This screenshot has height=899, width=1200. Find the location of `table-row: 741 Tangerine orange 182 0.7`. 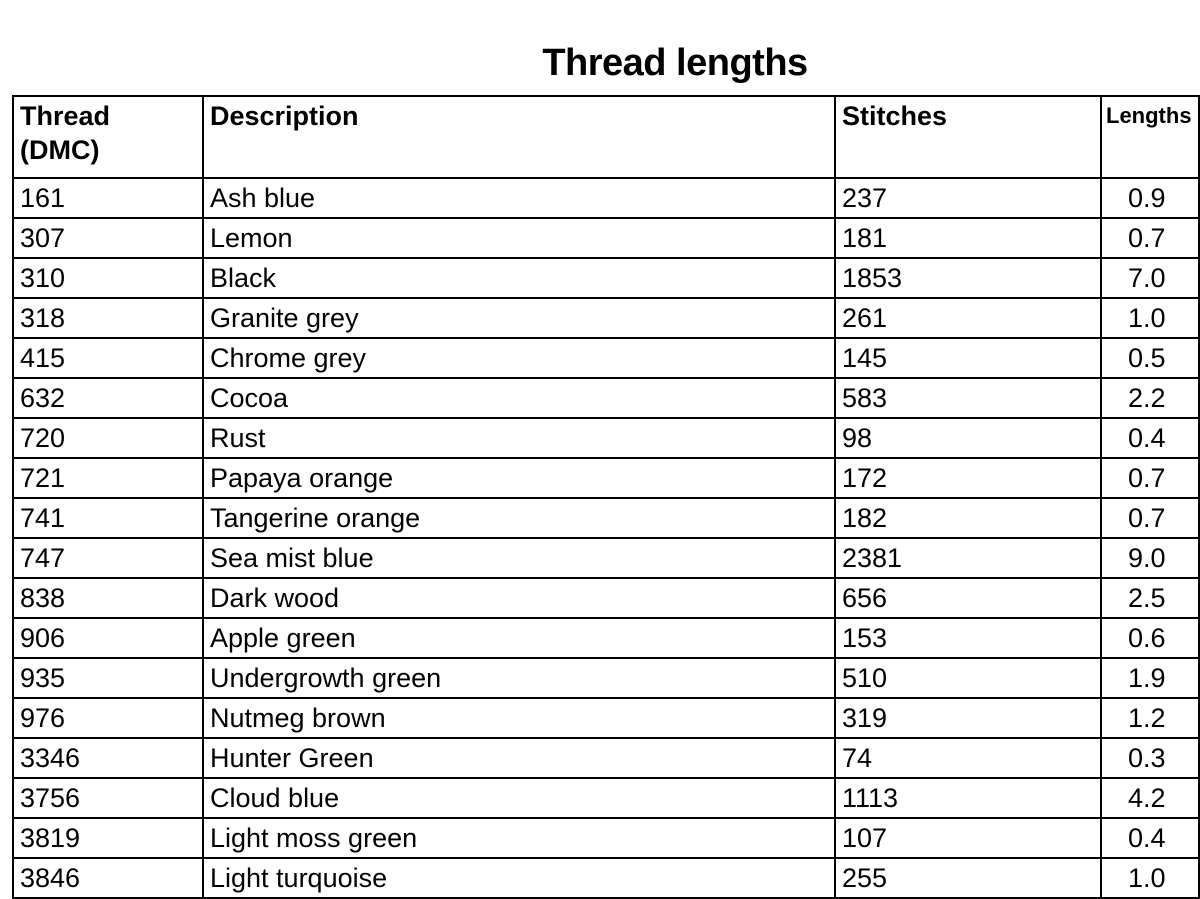

table-row: 741 Tangerine orange 182 0.7 is located at coordinates (606, 518).